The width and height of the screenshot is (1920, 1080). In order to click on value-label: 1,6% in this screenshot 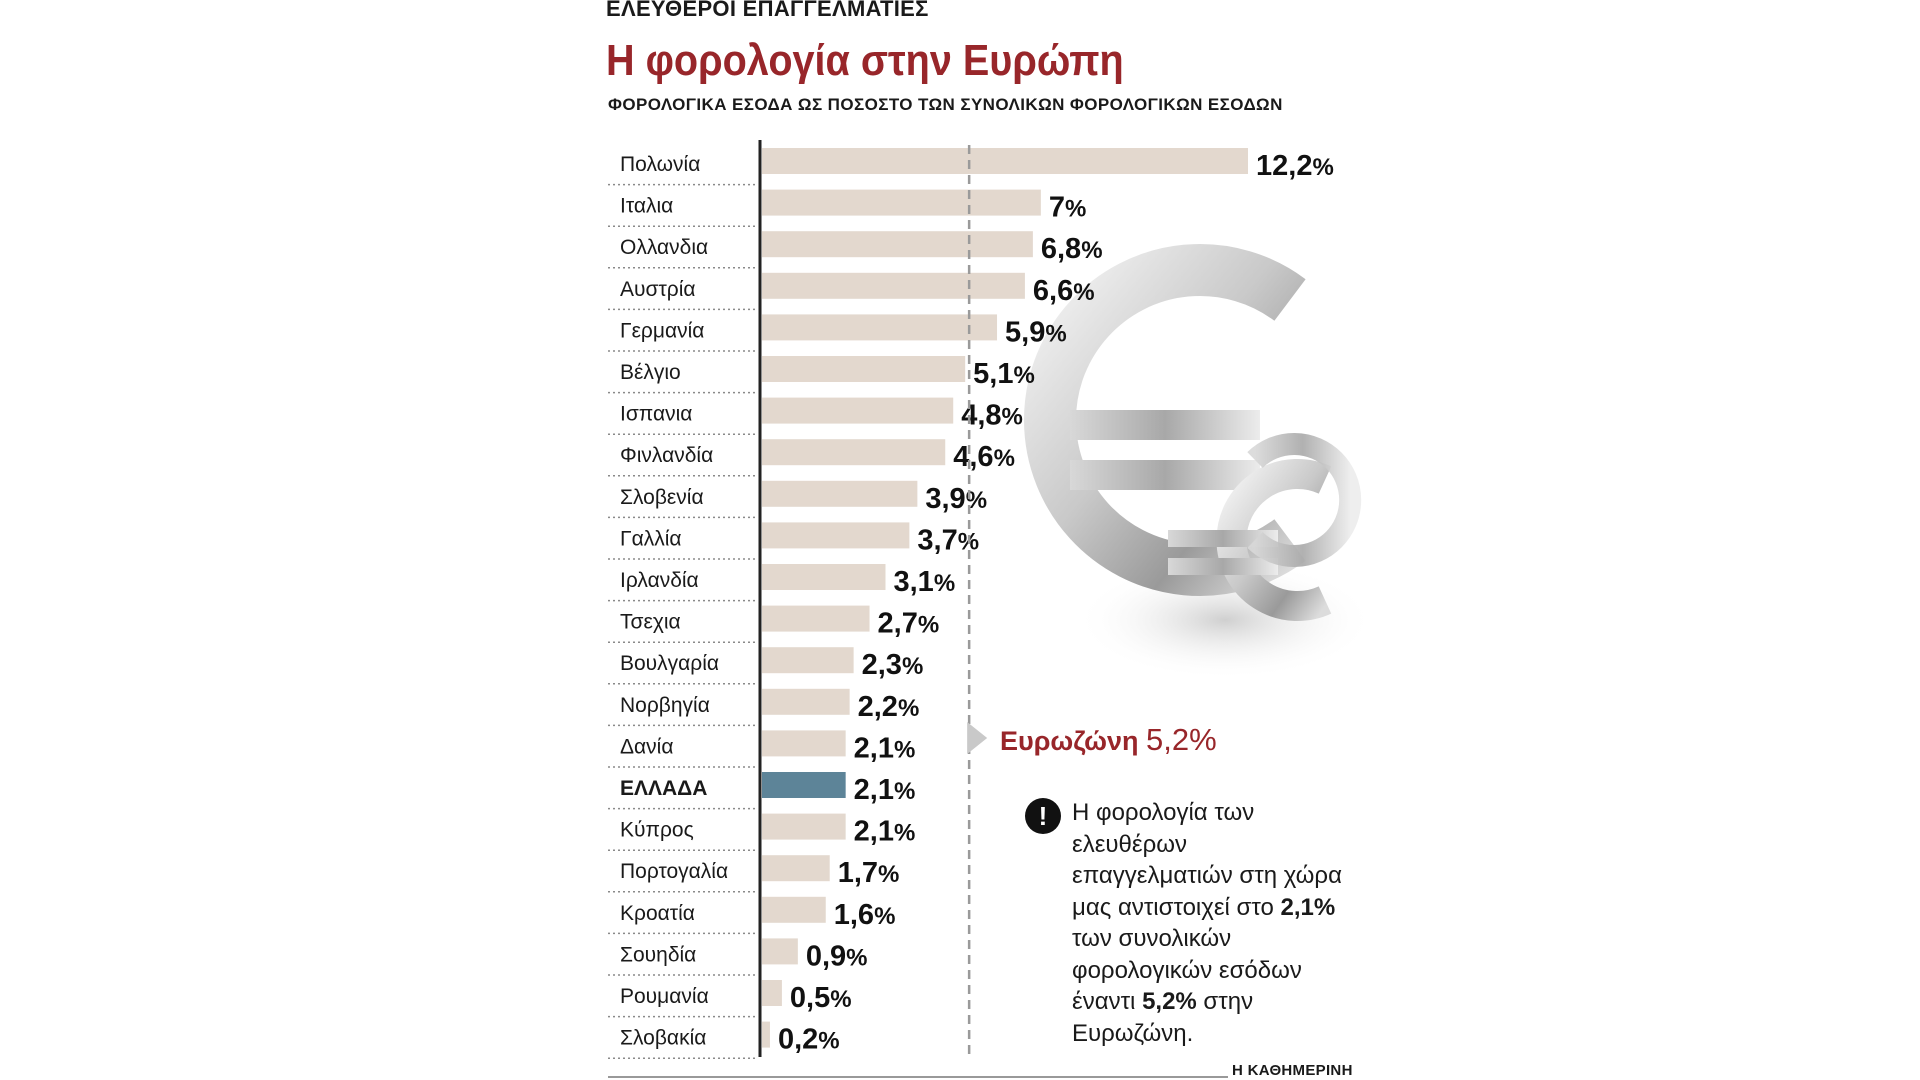, I will do `click(865, 915)`.